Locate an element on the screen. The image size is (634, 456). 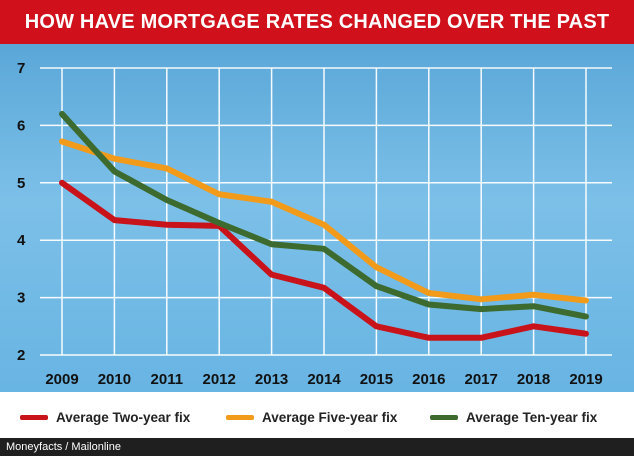
legend-item: Average Two-year fix is located at coordinates (105, 417).